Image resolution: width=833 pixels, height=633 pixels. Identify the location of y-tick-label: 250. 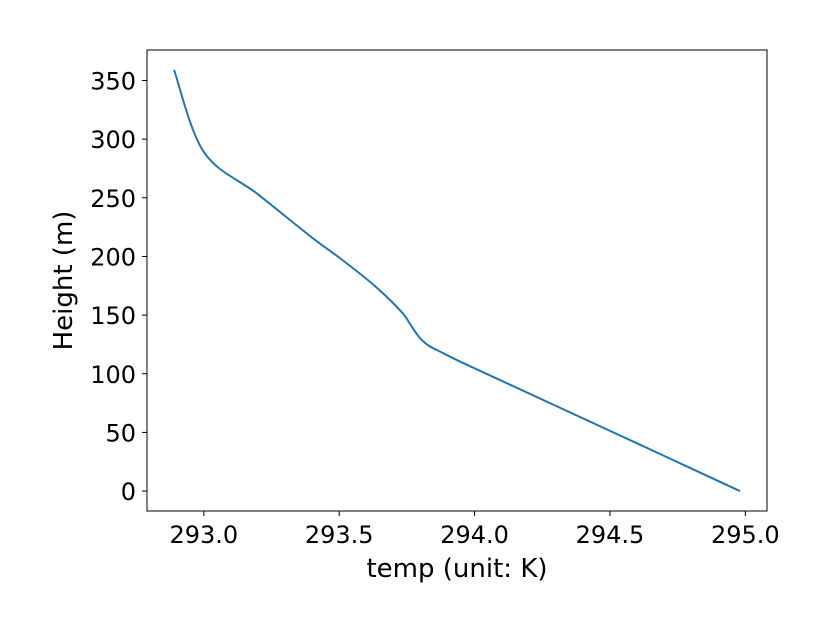
(113, 199).